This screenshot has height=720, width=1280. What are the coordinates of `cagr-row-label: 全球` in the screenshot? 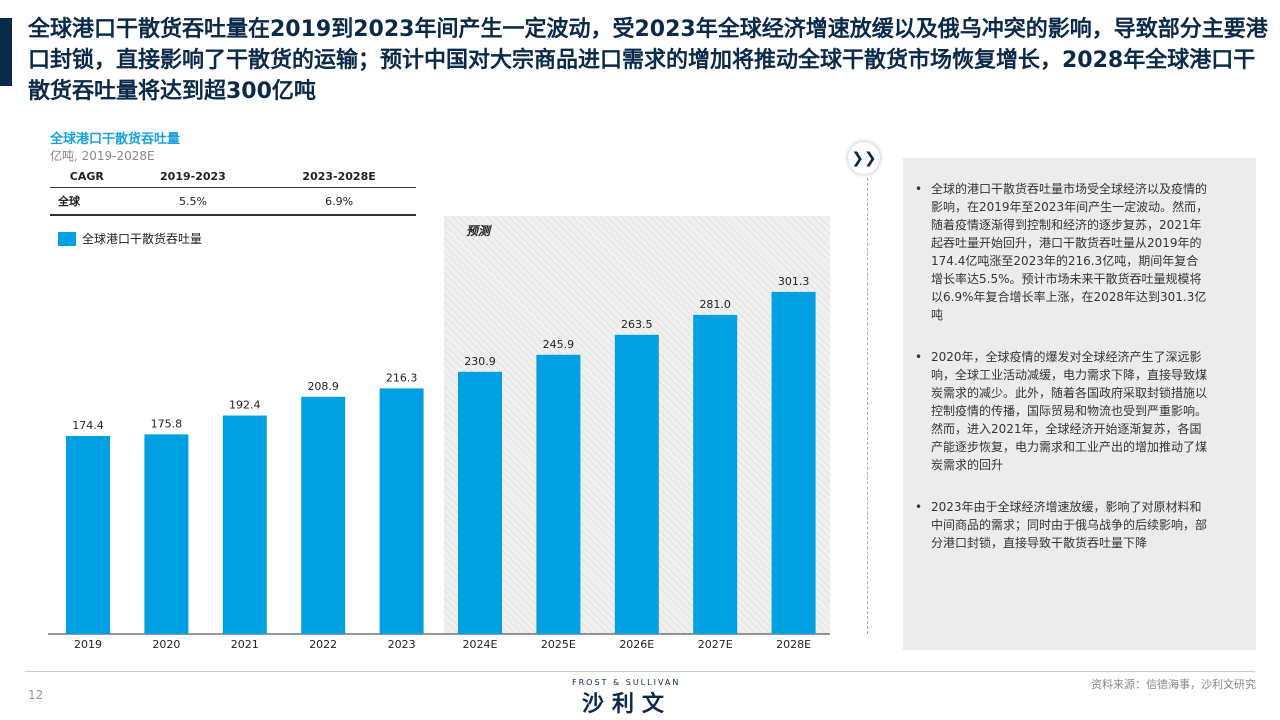 It's located at (87, 201).